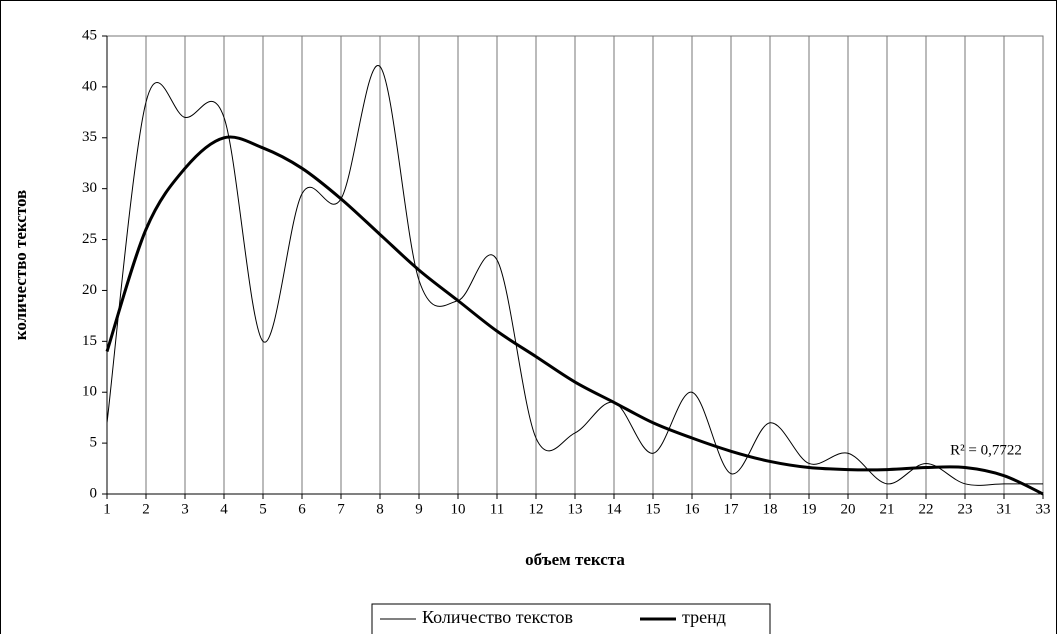  Describe the element at coordinates (89, 137) in the screenshot. I see `y-tick-label: 35` at that location.